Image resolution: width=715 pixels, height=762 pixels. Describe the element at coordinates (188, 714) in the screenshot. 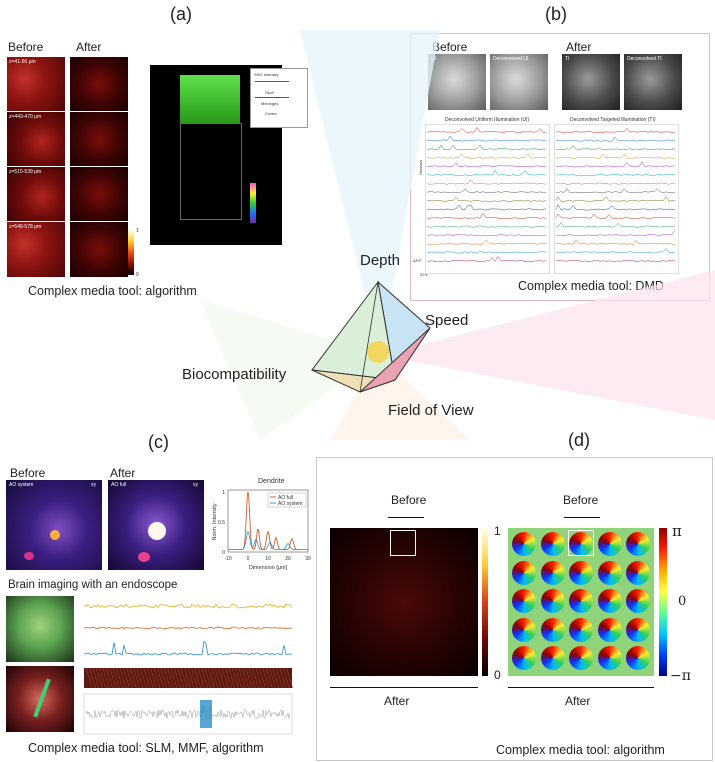

I see `signal-box` at that location.